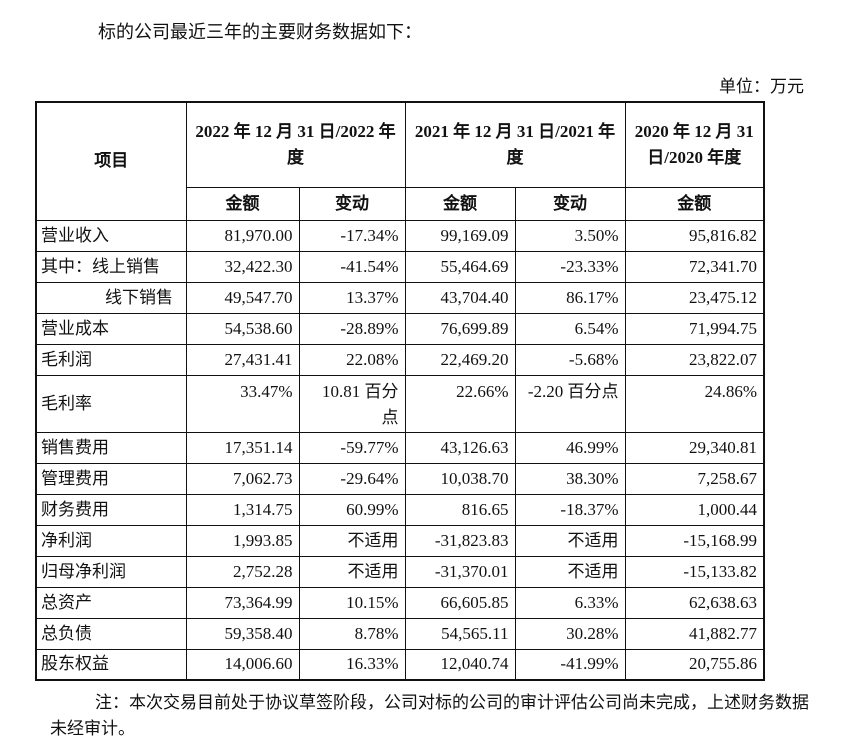  What do you see at coordinates (352, 266) in the screenshot?
I see `change-2022: -41.54%` at bounding box center [352, 266].